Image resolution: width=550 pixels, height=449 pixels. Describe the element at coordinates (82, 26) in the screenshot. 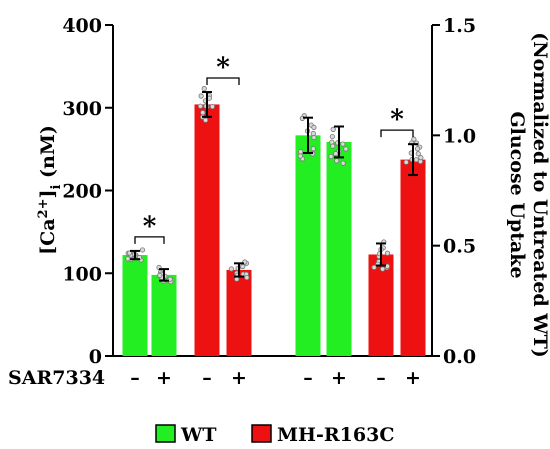

I see `left-tick-label: 400` at that location.